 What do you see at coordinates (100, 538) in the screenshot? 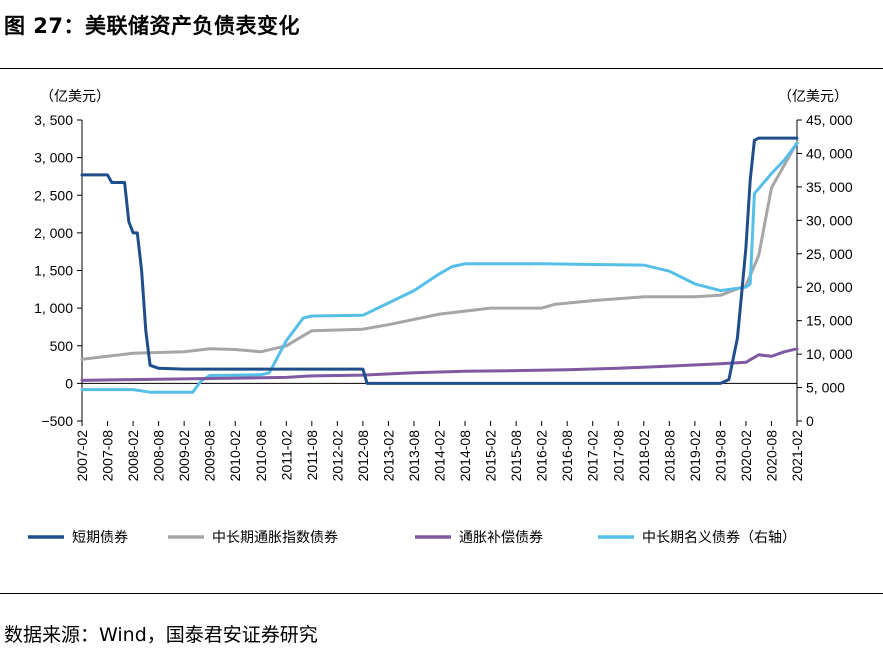
I see `legend-label-1: 短期债券` at bounding box center [100, 538].